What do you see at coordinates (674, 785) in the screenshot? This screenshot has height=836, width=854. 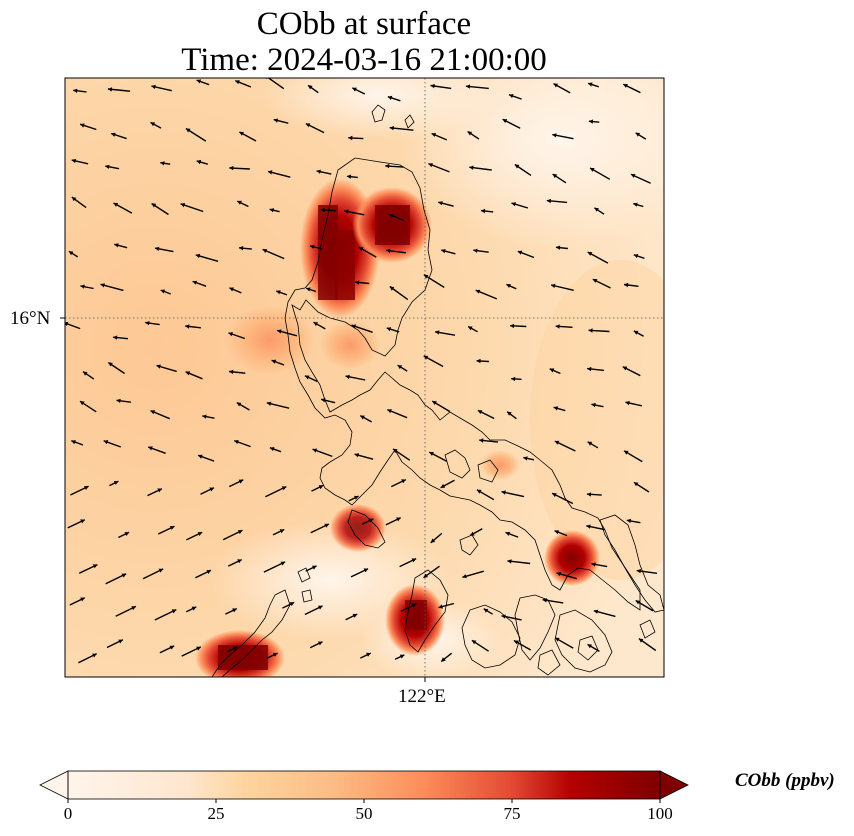 I see `colorbar-extend-max` at bounding box center [674, 785].